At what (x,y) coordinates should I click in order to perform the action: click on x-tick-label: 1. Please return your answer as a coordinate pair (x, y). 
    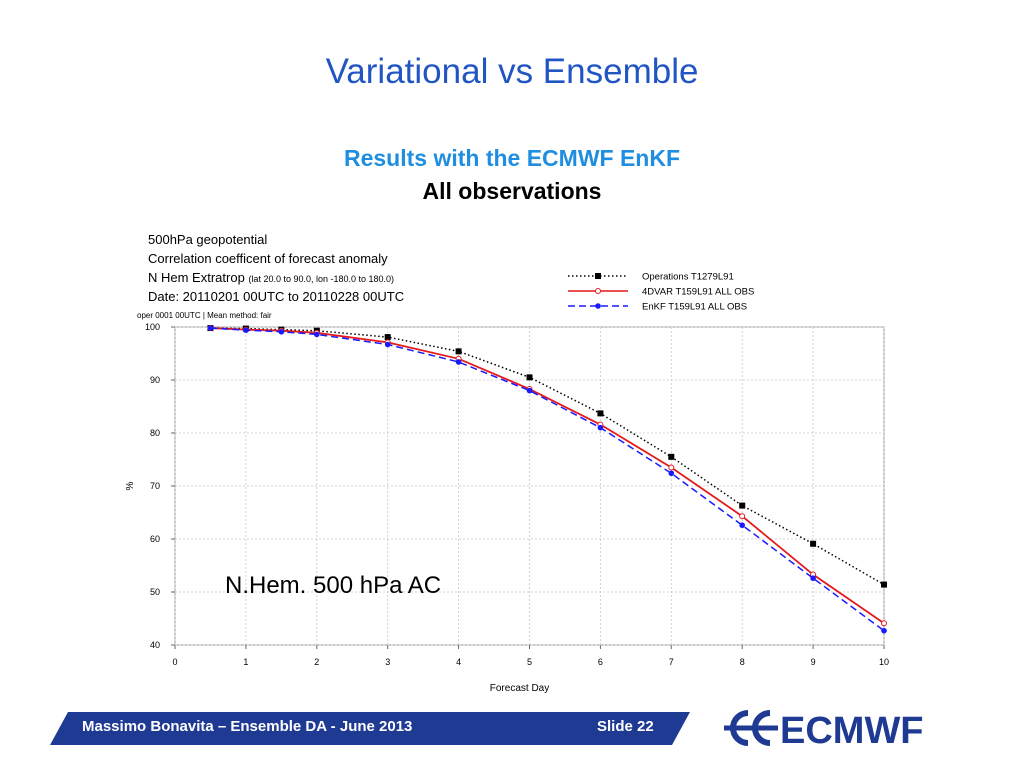
    Looking at the image, I should click on (245, 662).